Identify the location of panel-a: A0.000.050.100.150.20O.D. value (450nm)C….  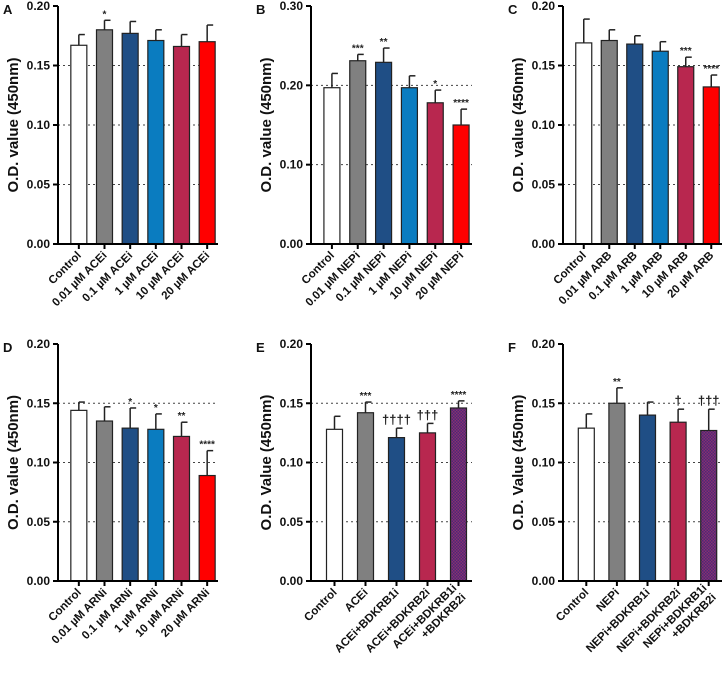
(110, 154).